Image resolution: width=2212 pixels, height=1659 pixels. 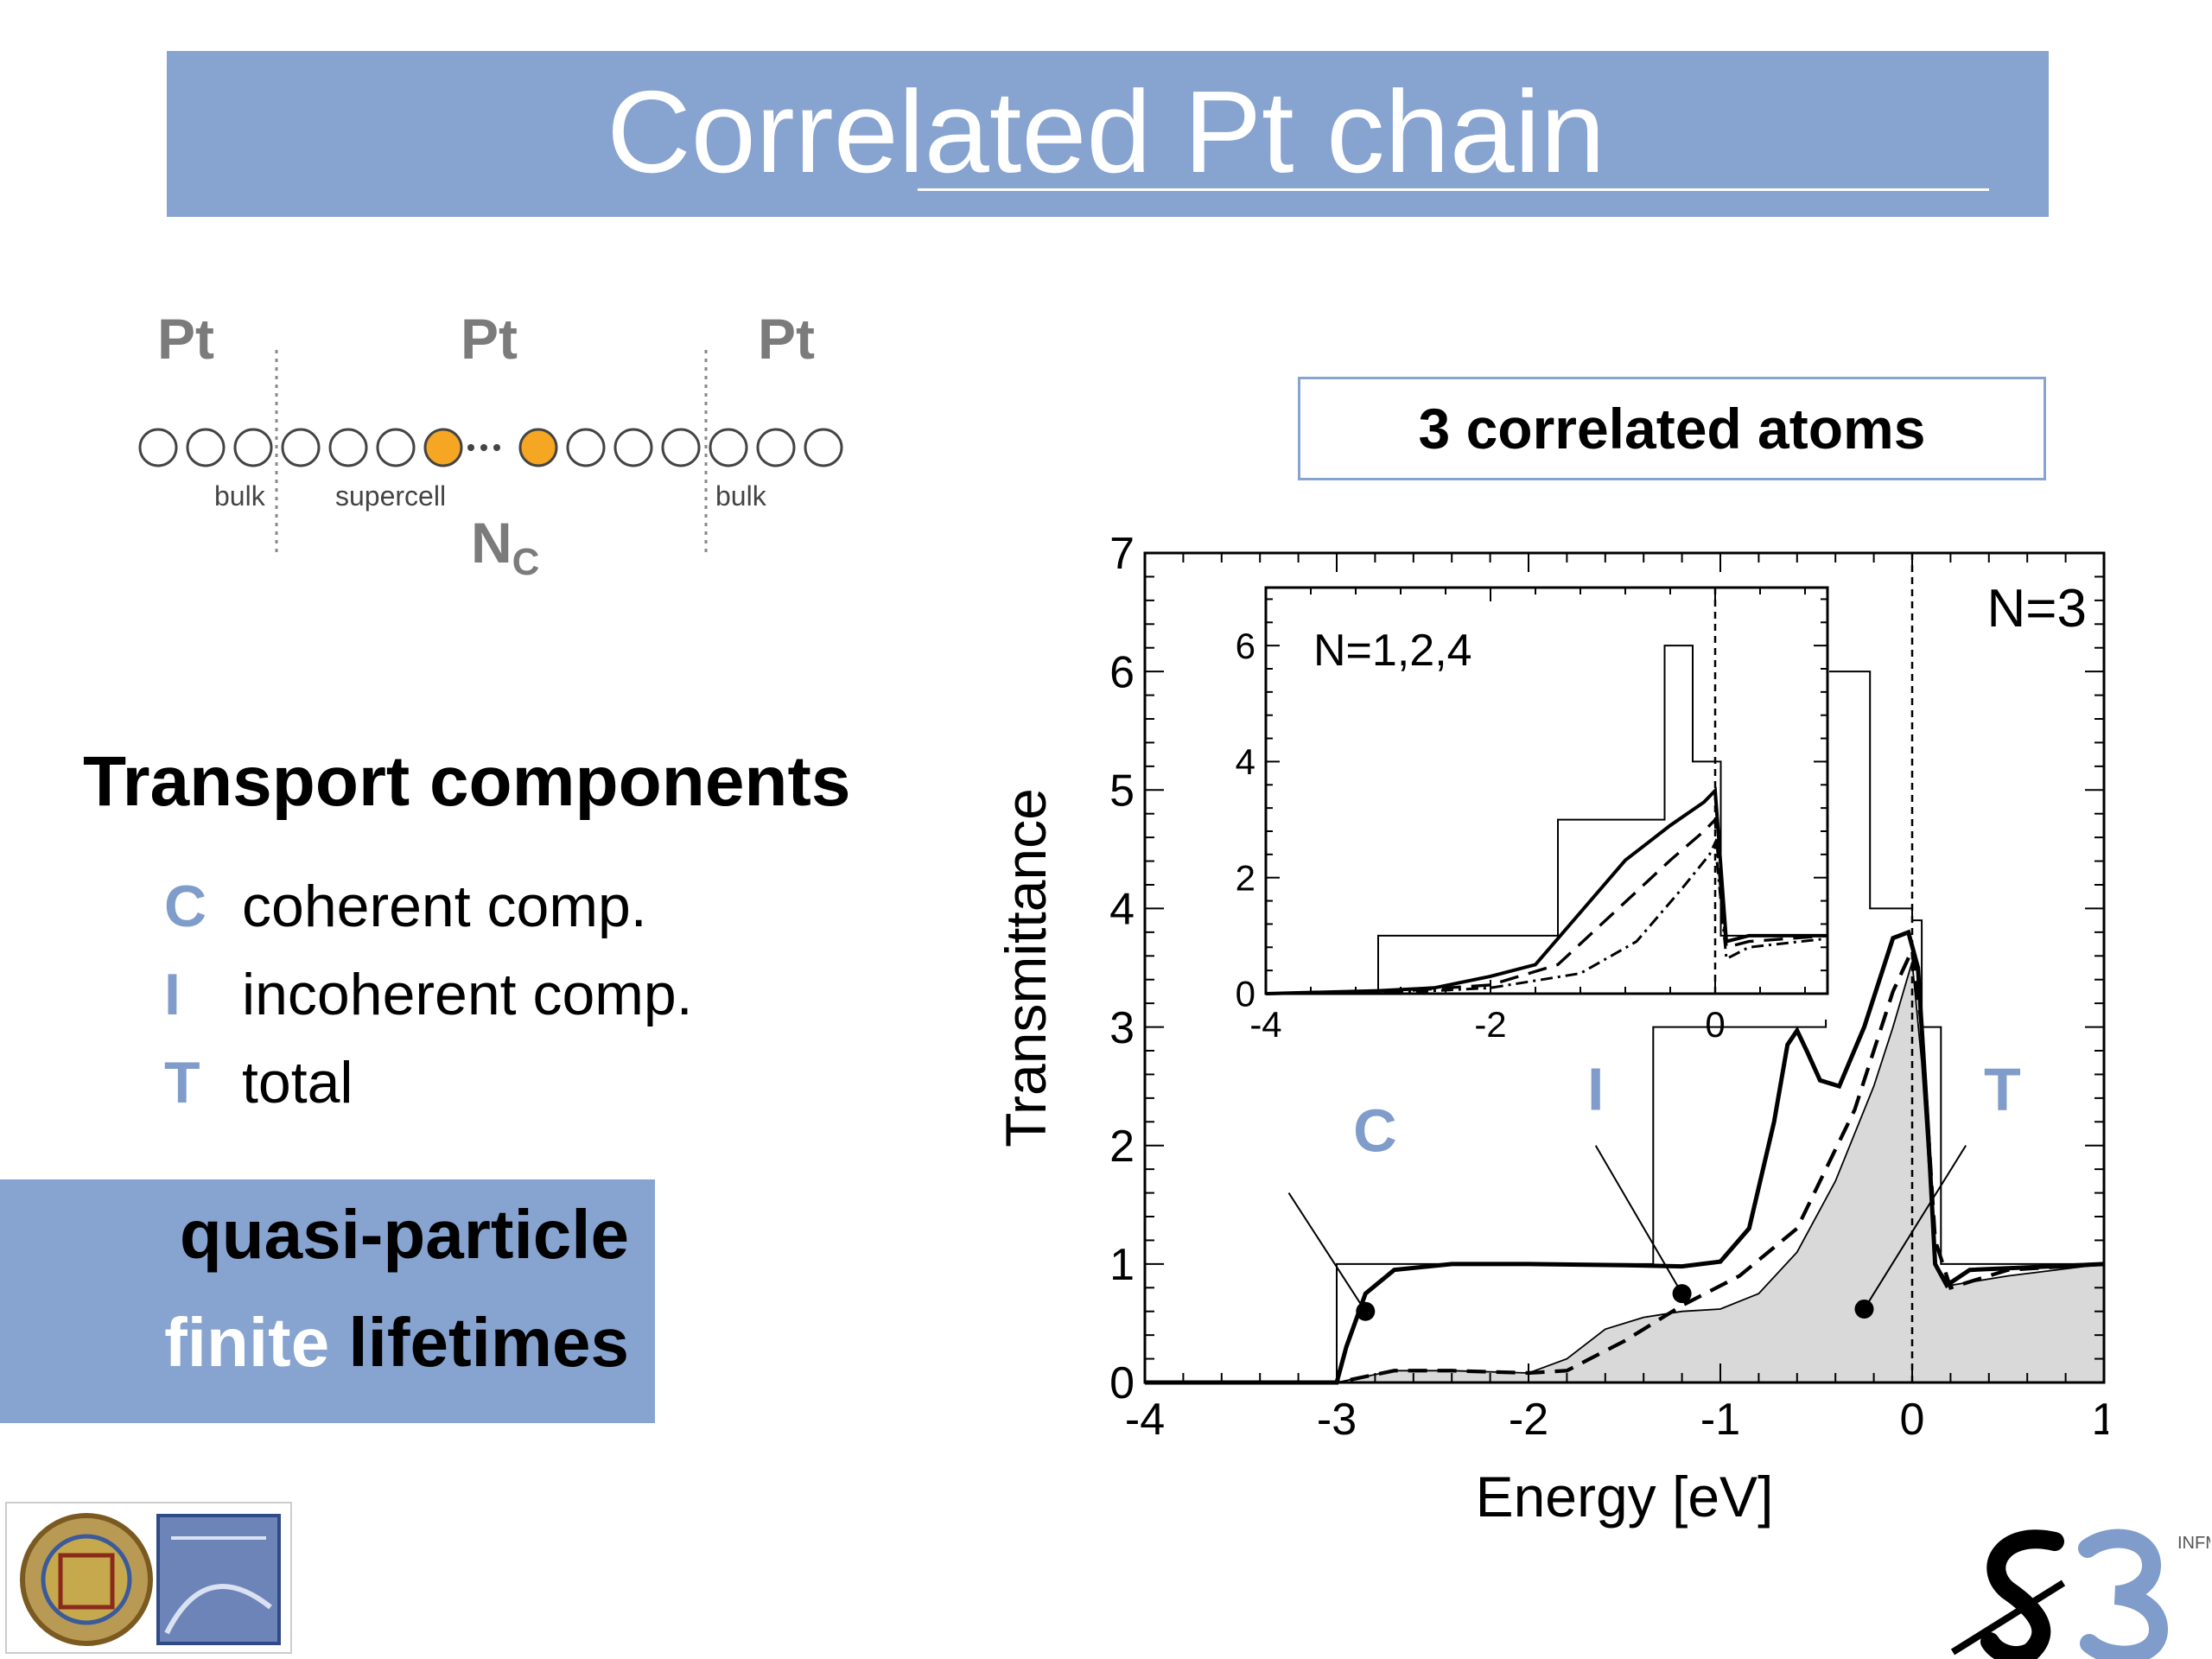 I want to click on chain-diagram, so click(x=490, y=451).